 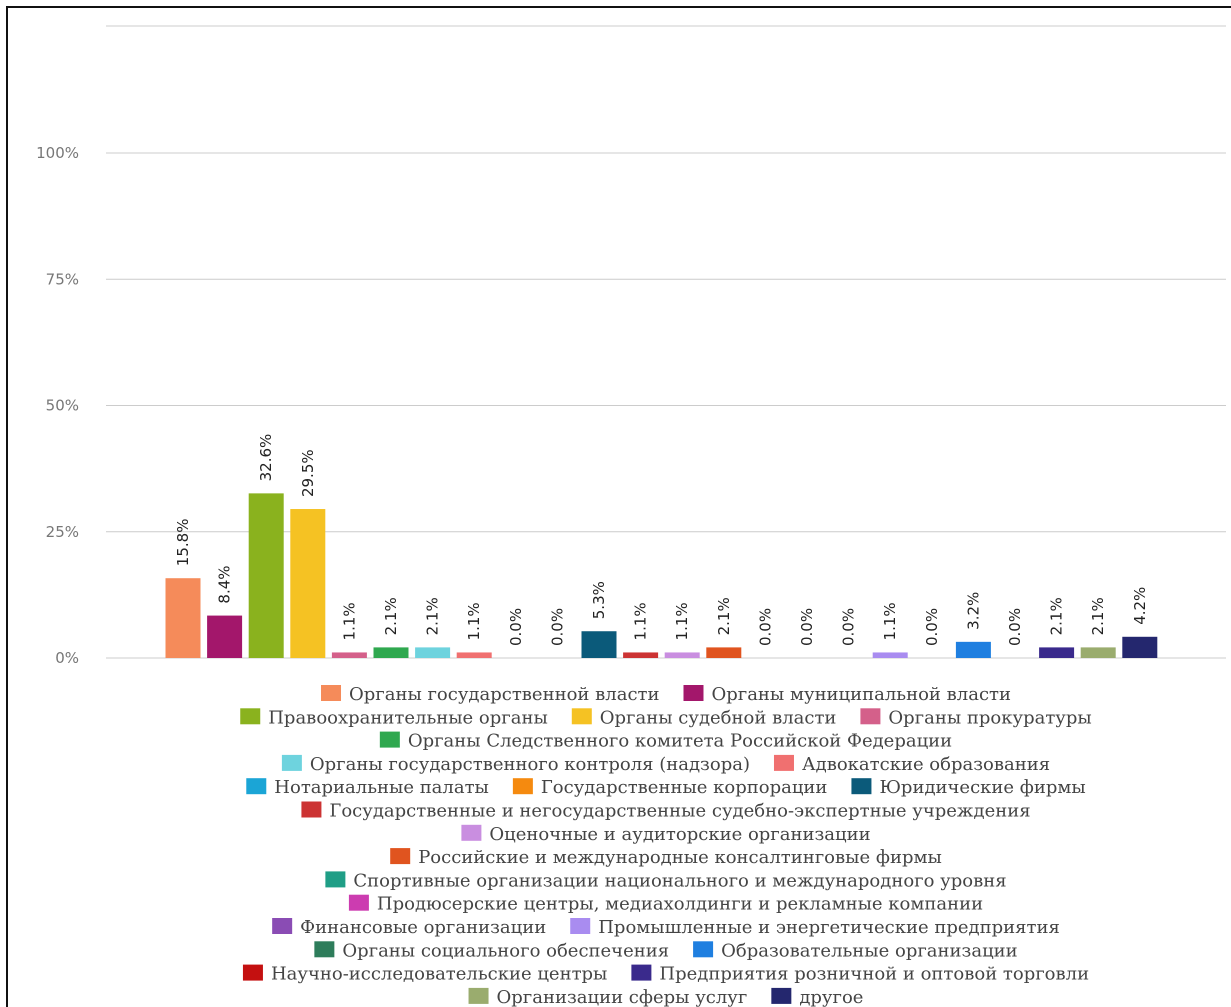 I want to click on legend-label: Органы судебной власти, so click(x=718, y=717).